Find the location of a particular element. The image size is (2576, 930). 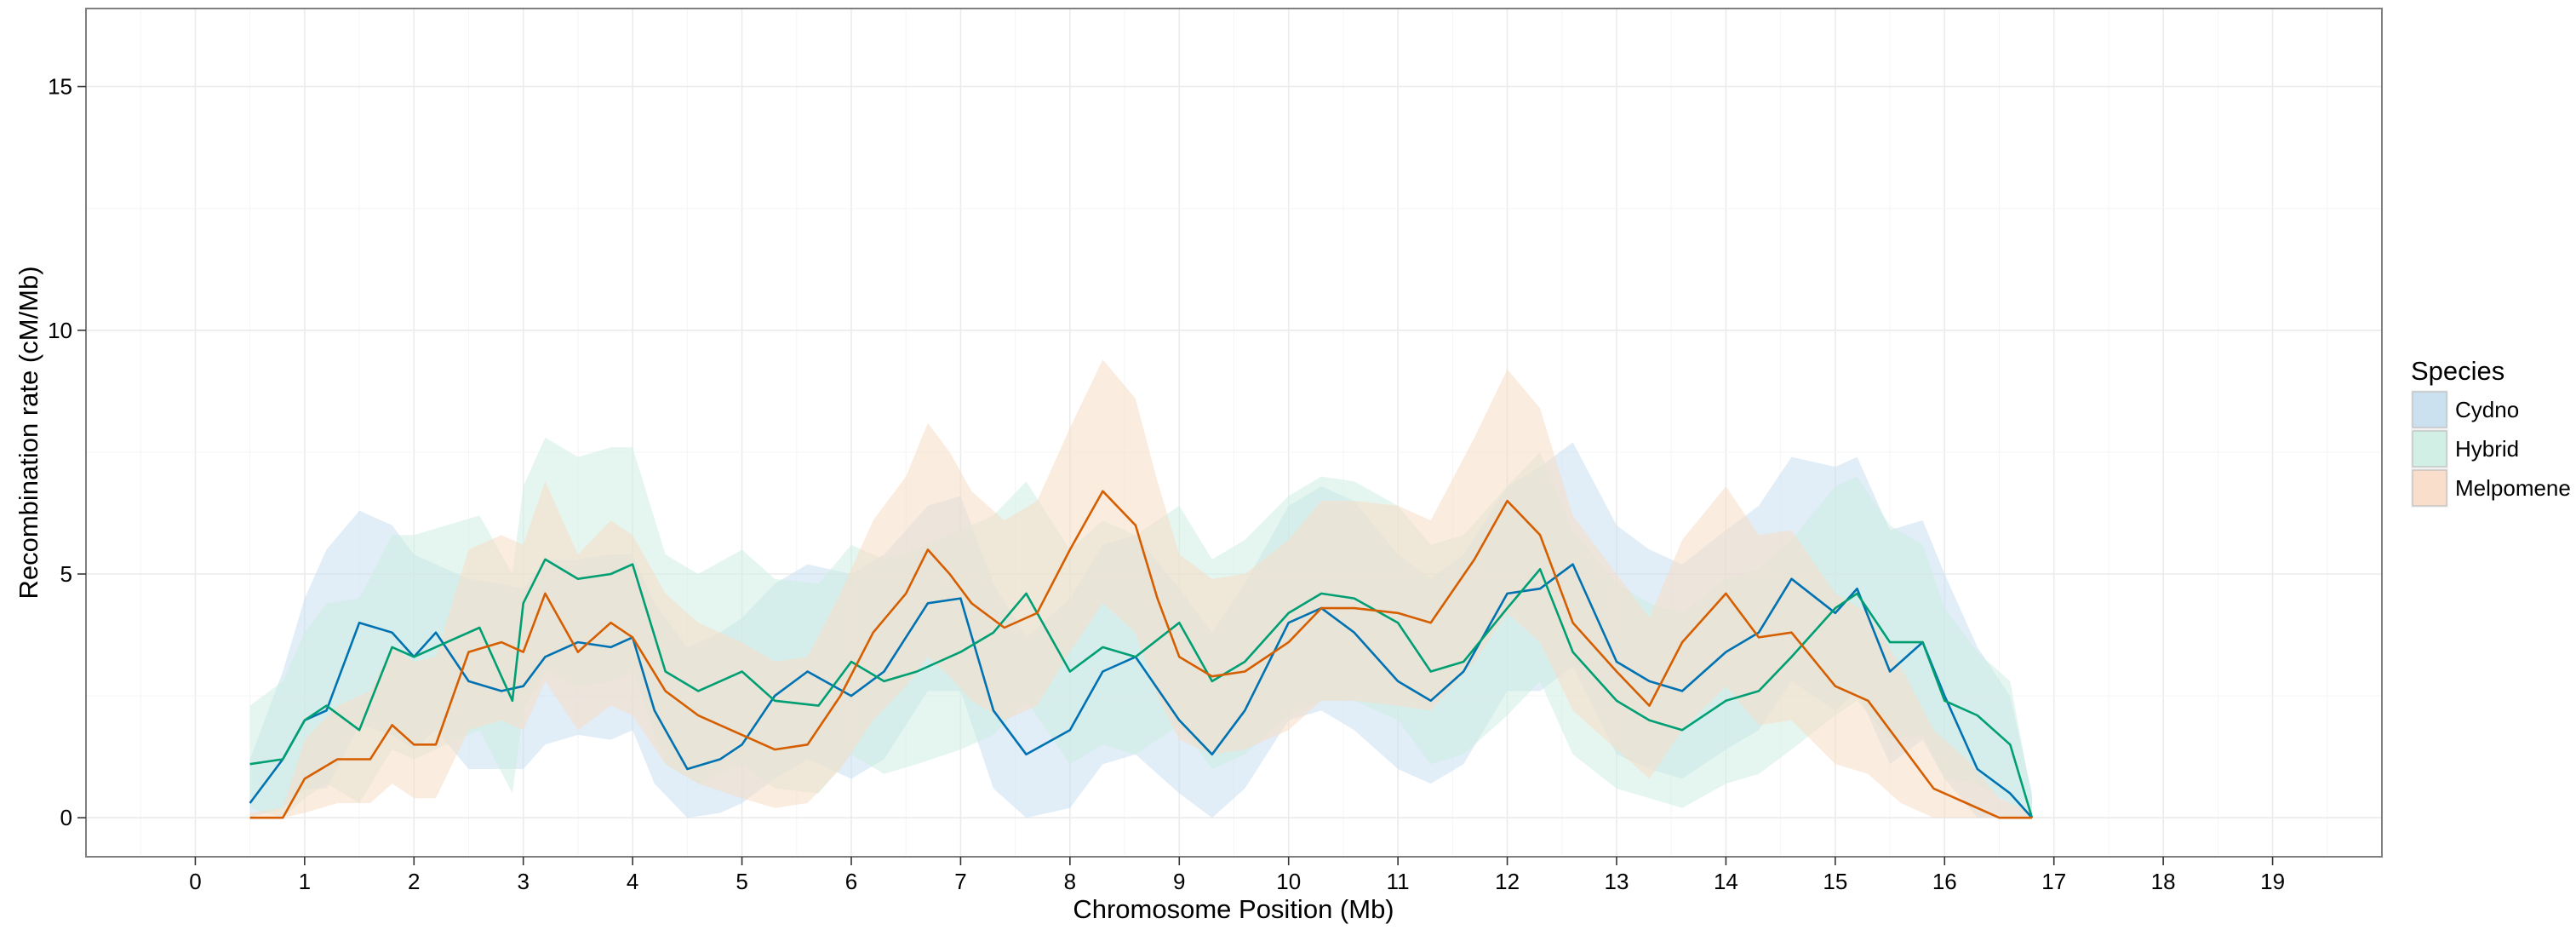

x-tick-label: 15 is located at coordinates (1835, 881).